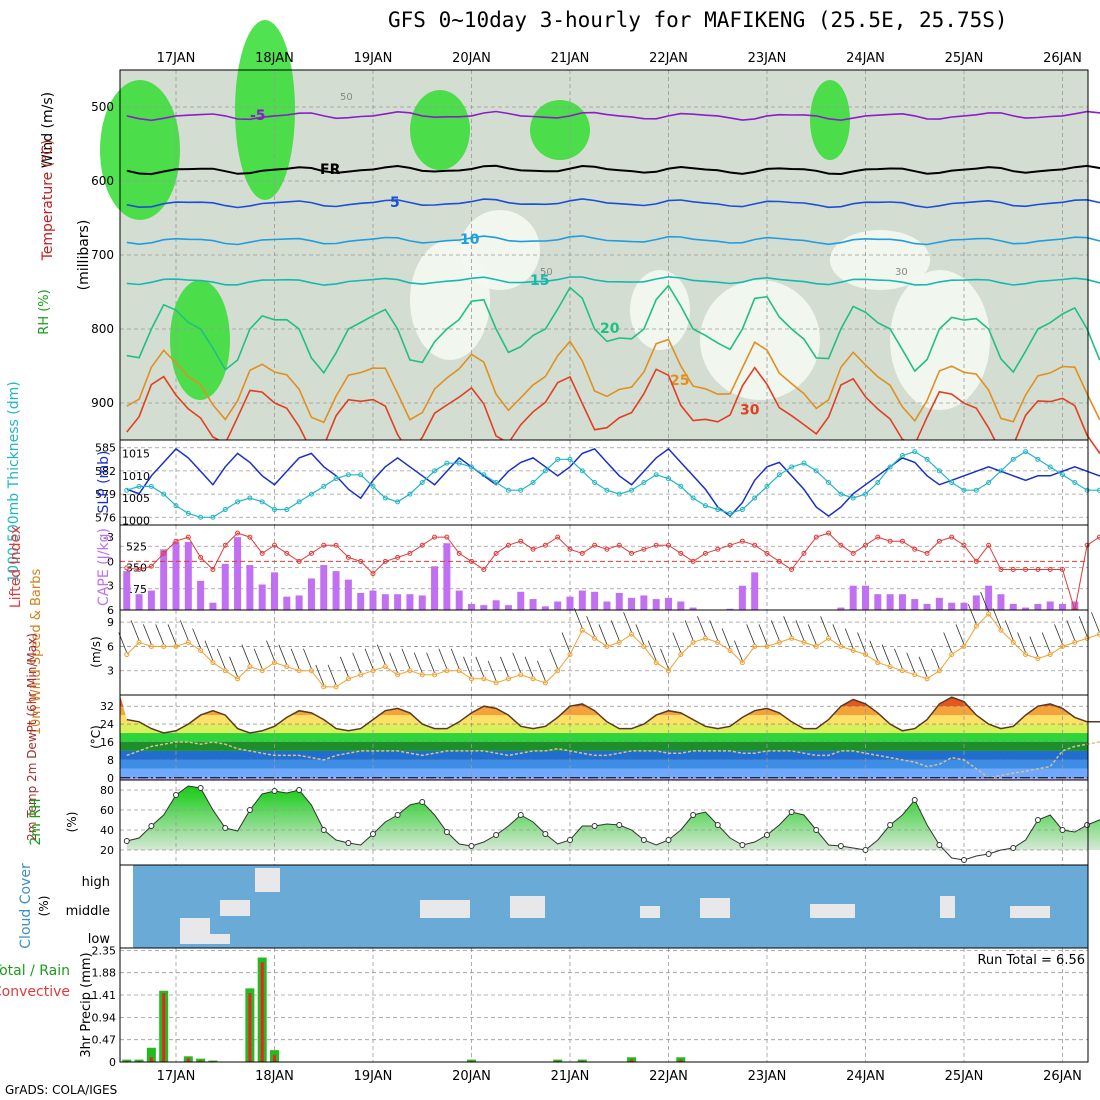 The height and width of the screenshot is (1100, 1100). Describe the element at coordinates (964, 1076) in the screenshot. I see `bottom-date-label: 25JAN` at that location.